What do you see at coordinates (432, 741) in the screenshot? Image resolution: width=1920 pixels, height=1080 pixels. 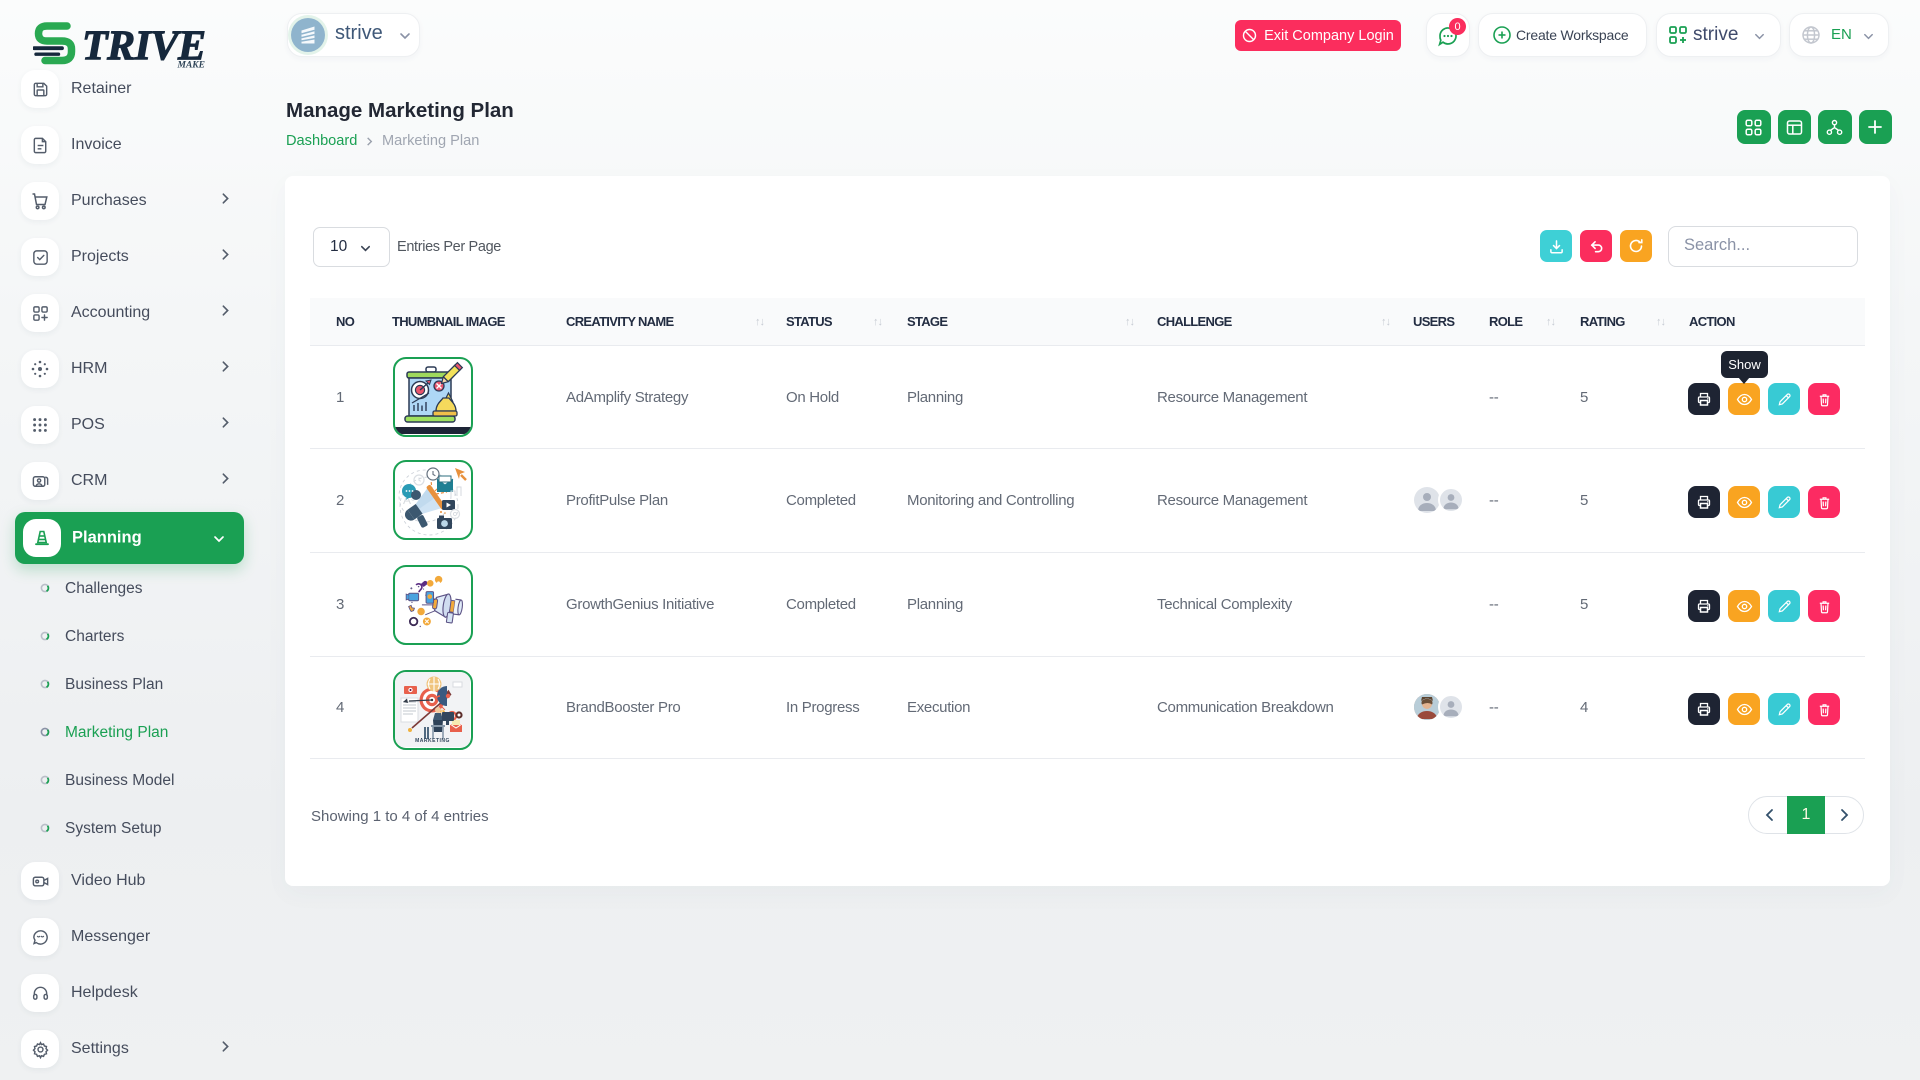 I see `svg-text: MARKETING` at bounding box center [432, 741].